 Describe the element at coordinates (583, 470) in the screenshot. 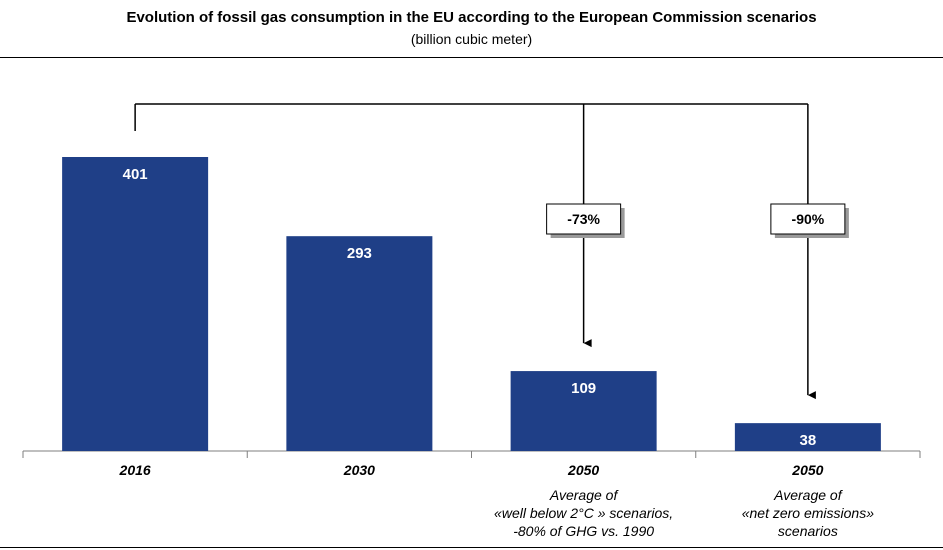

I see `x-tick-label-2: 2050` at that location.